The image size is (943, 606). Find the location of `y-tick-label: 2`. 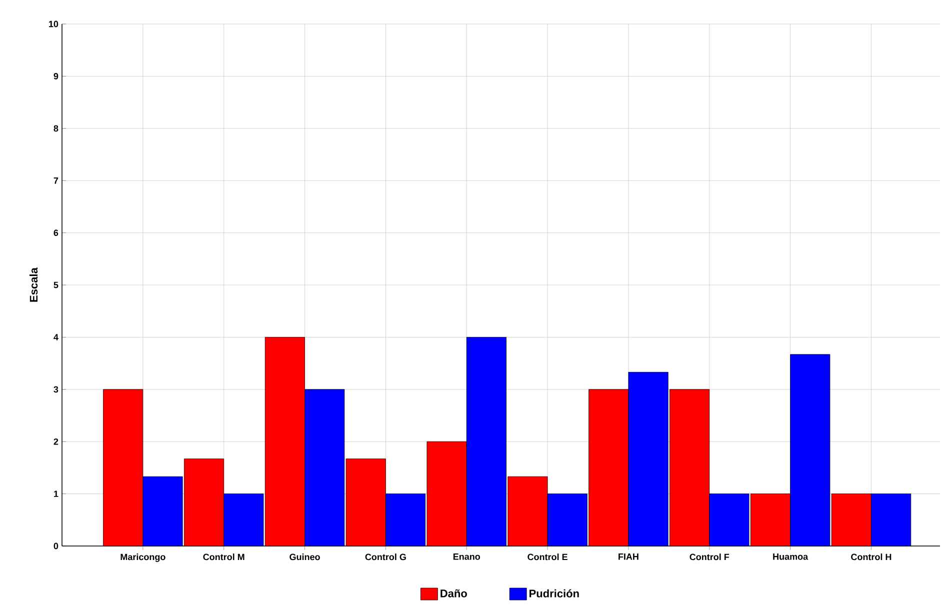

y-tick-label: 2 is located at coordinates (56, 441).